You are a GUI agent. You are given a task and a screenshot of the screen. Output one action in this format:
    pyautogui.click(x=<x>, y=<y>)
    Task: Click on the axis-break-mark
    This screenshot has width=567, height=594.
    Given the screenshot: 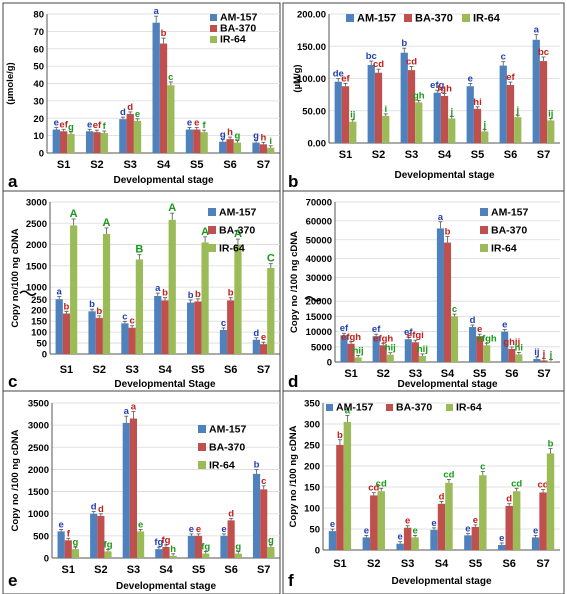 What is the action you would take?
    pyautogui.click(x=313, y=299)
    